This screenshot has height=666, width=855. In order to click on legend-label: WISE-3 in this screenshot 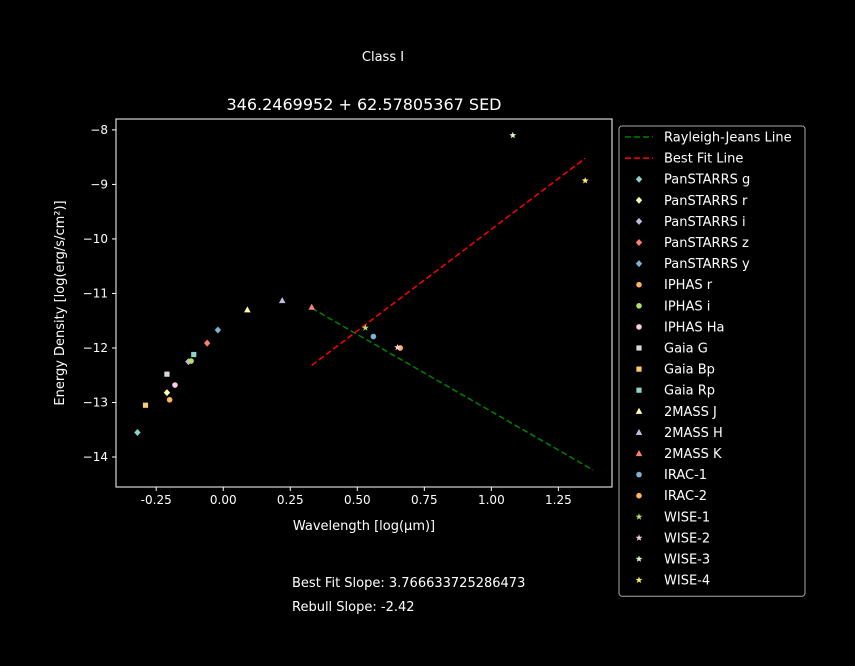, I will do `click(687, 560)`.